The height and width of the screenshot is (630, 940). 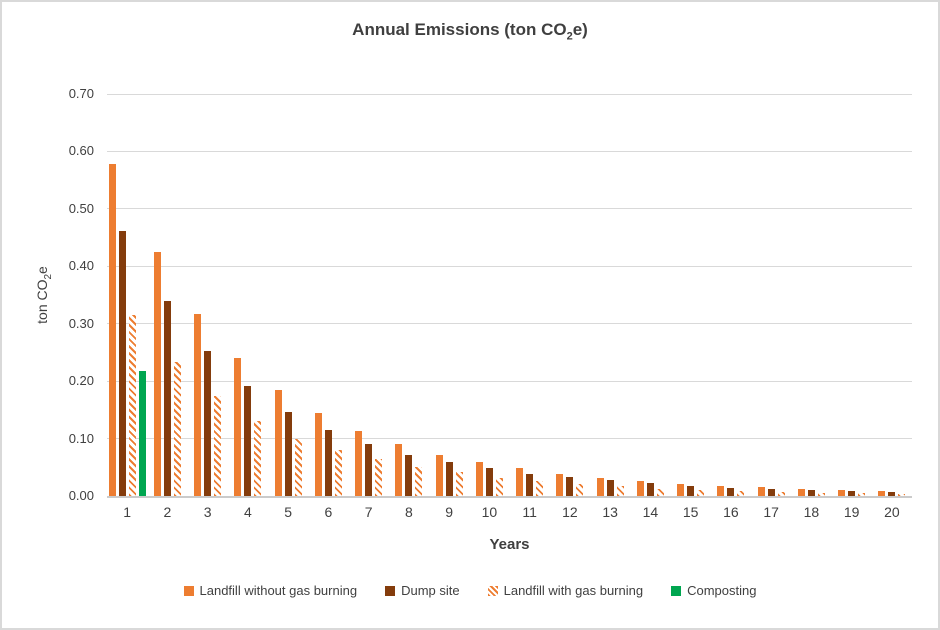 I want to click on x-tick-label: 11, so click(x=529, y=512).